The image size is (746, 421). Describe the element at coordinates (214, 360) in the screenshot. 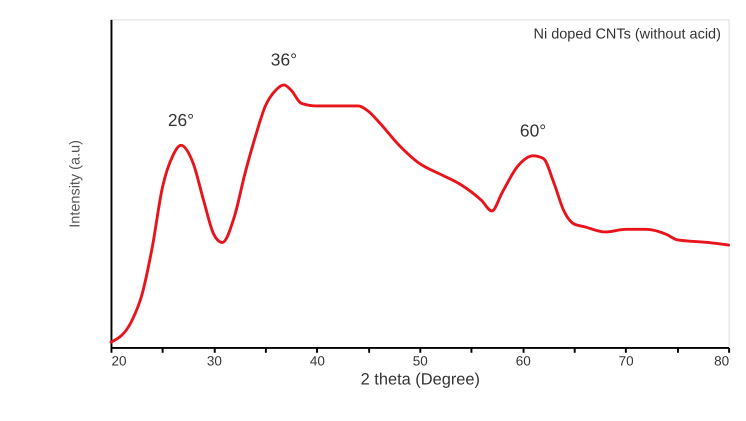

I see `x-tick-label: 30` at that location.